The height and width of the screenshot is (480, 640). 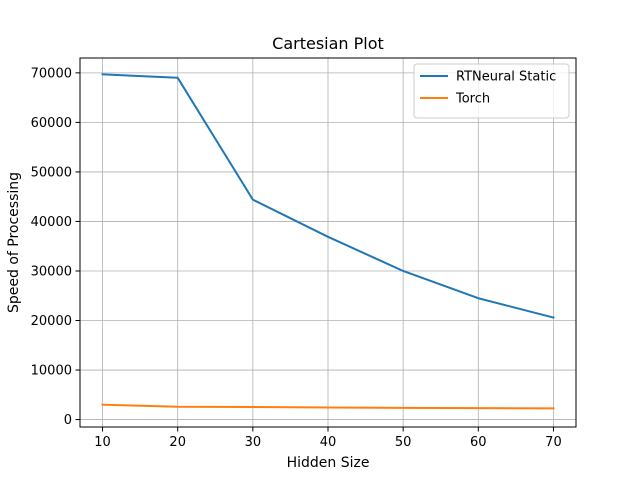 What do you see at coordinates (68, 420) in the screenshot?
I see `y-tick-label: 0` at bounding box center [68, 420].